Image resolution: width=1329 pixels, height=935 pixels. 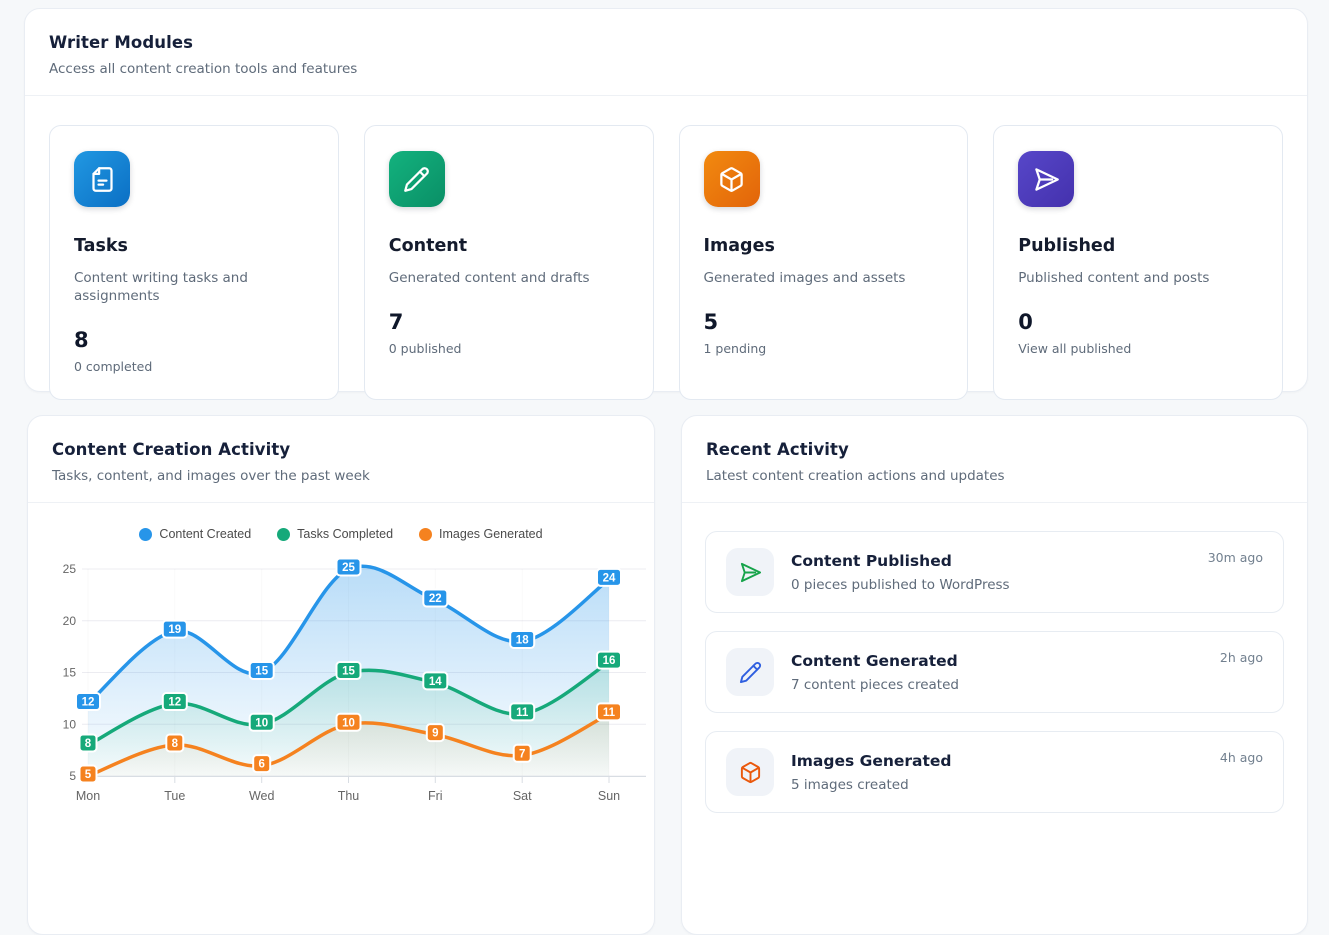 What do you see at coordinates (262, 796) in the screenshot?
I see `svg-text: Wed` at bounding box center [262, 796].